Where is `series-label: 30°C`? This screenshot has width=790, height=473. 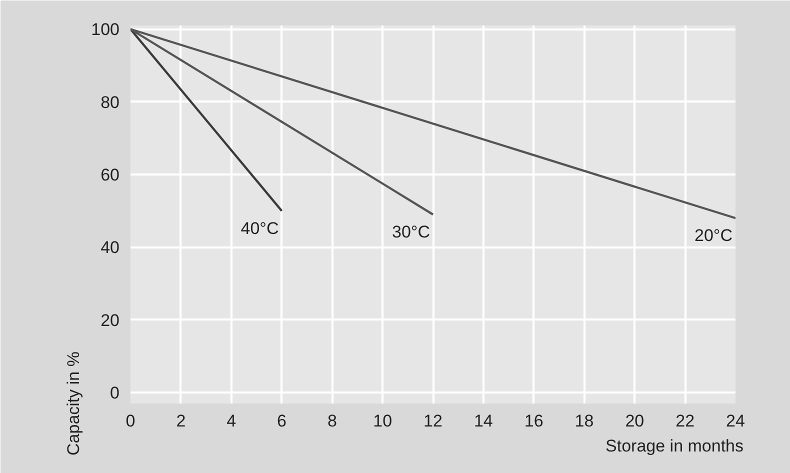 series-label: 30°C is located at coordinates (411, 232).